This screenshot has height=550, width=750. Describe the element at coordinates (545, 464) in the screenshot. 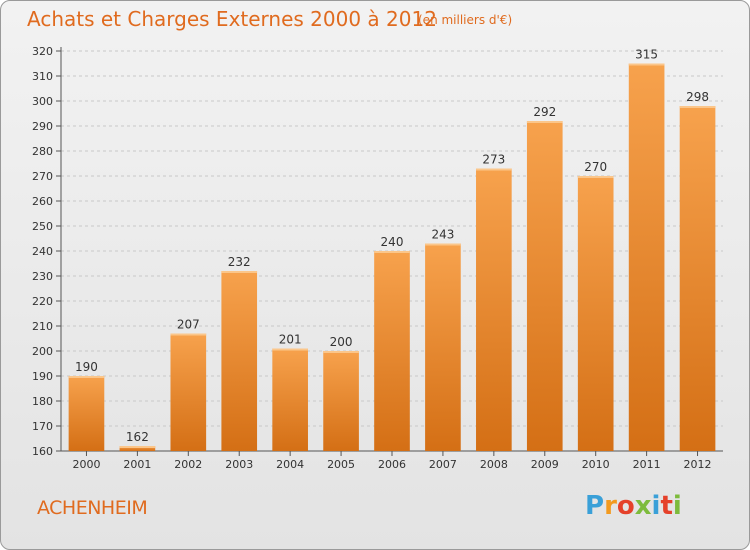

I see `x-tick-label-2009: 2009` at that location.